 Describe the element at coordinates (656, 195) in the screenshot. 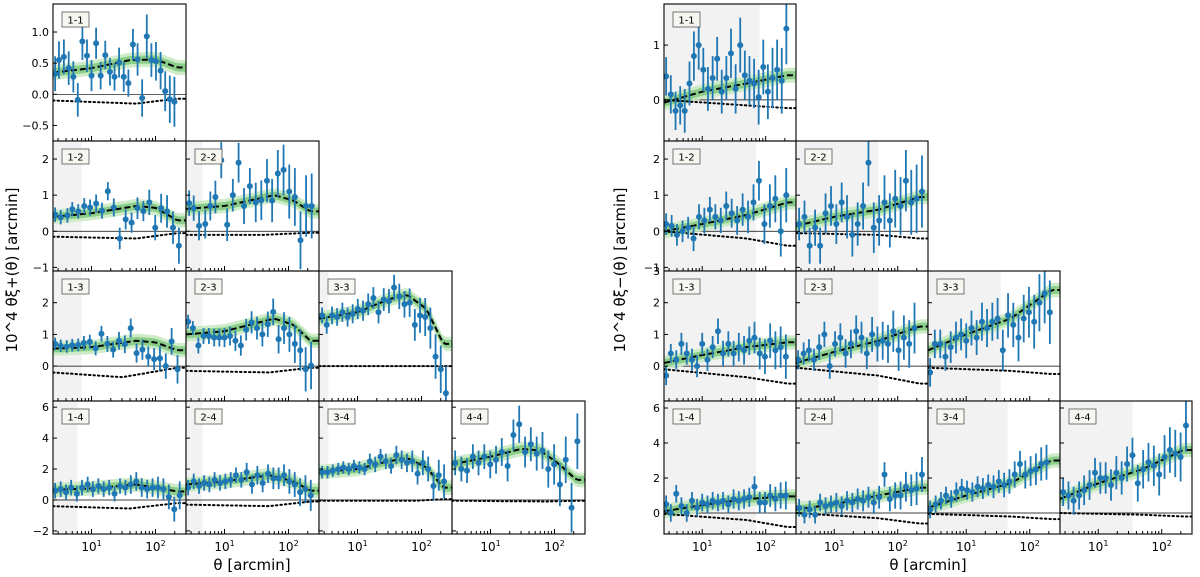

I see `y-tick-label: 1` at that location.